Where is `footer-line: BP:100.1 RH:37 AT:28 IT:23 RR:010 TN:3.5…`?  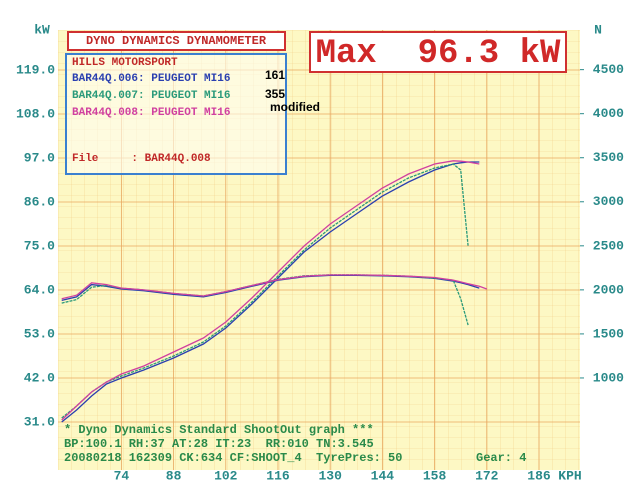
footer-line: BP:100.1 RH:37 AT:28 IT:23 RR:010 TN:3.5… is located at coordinates (219, 444).